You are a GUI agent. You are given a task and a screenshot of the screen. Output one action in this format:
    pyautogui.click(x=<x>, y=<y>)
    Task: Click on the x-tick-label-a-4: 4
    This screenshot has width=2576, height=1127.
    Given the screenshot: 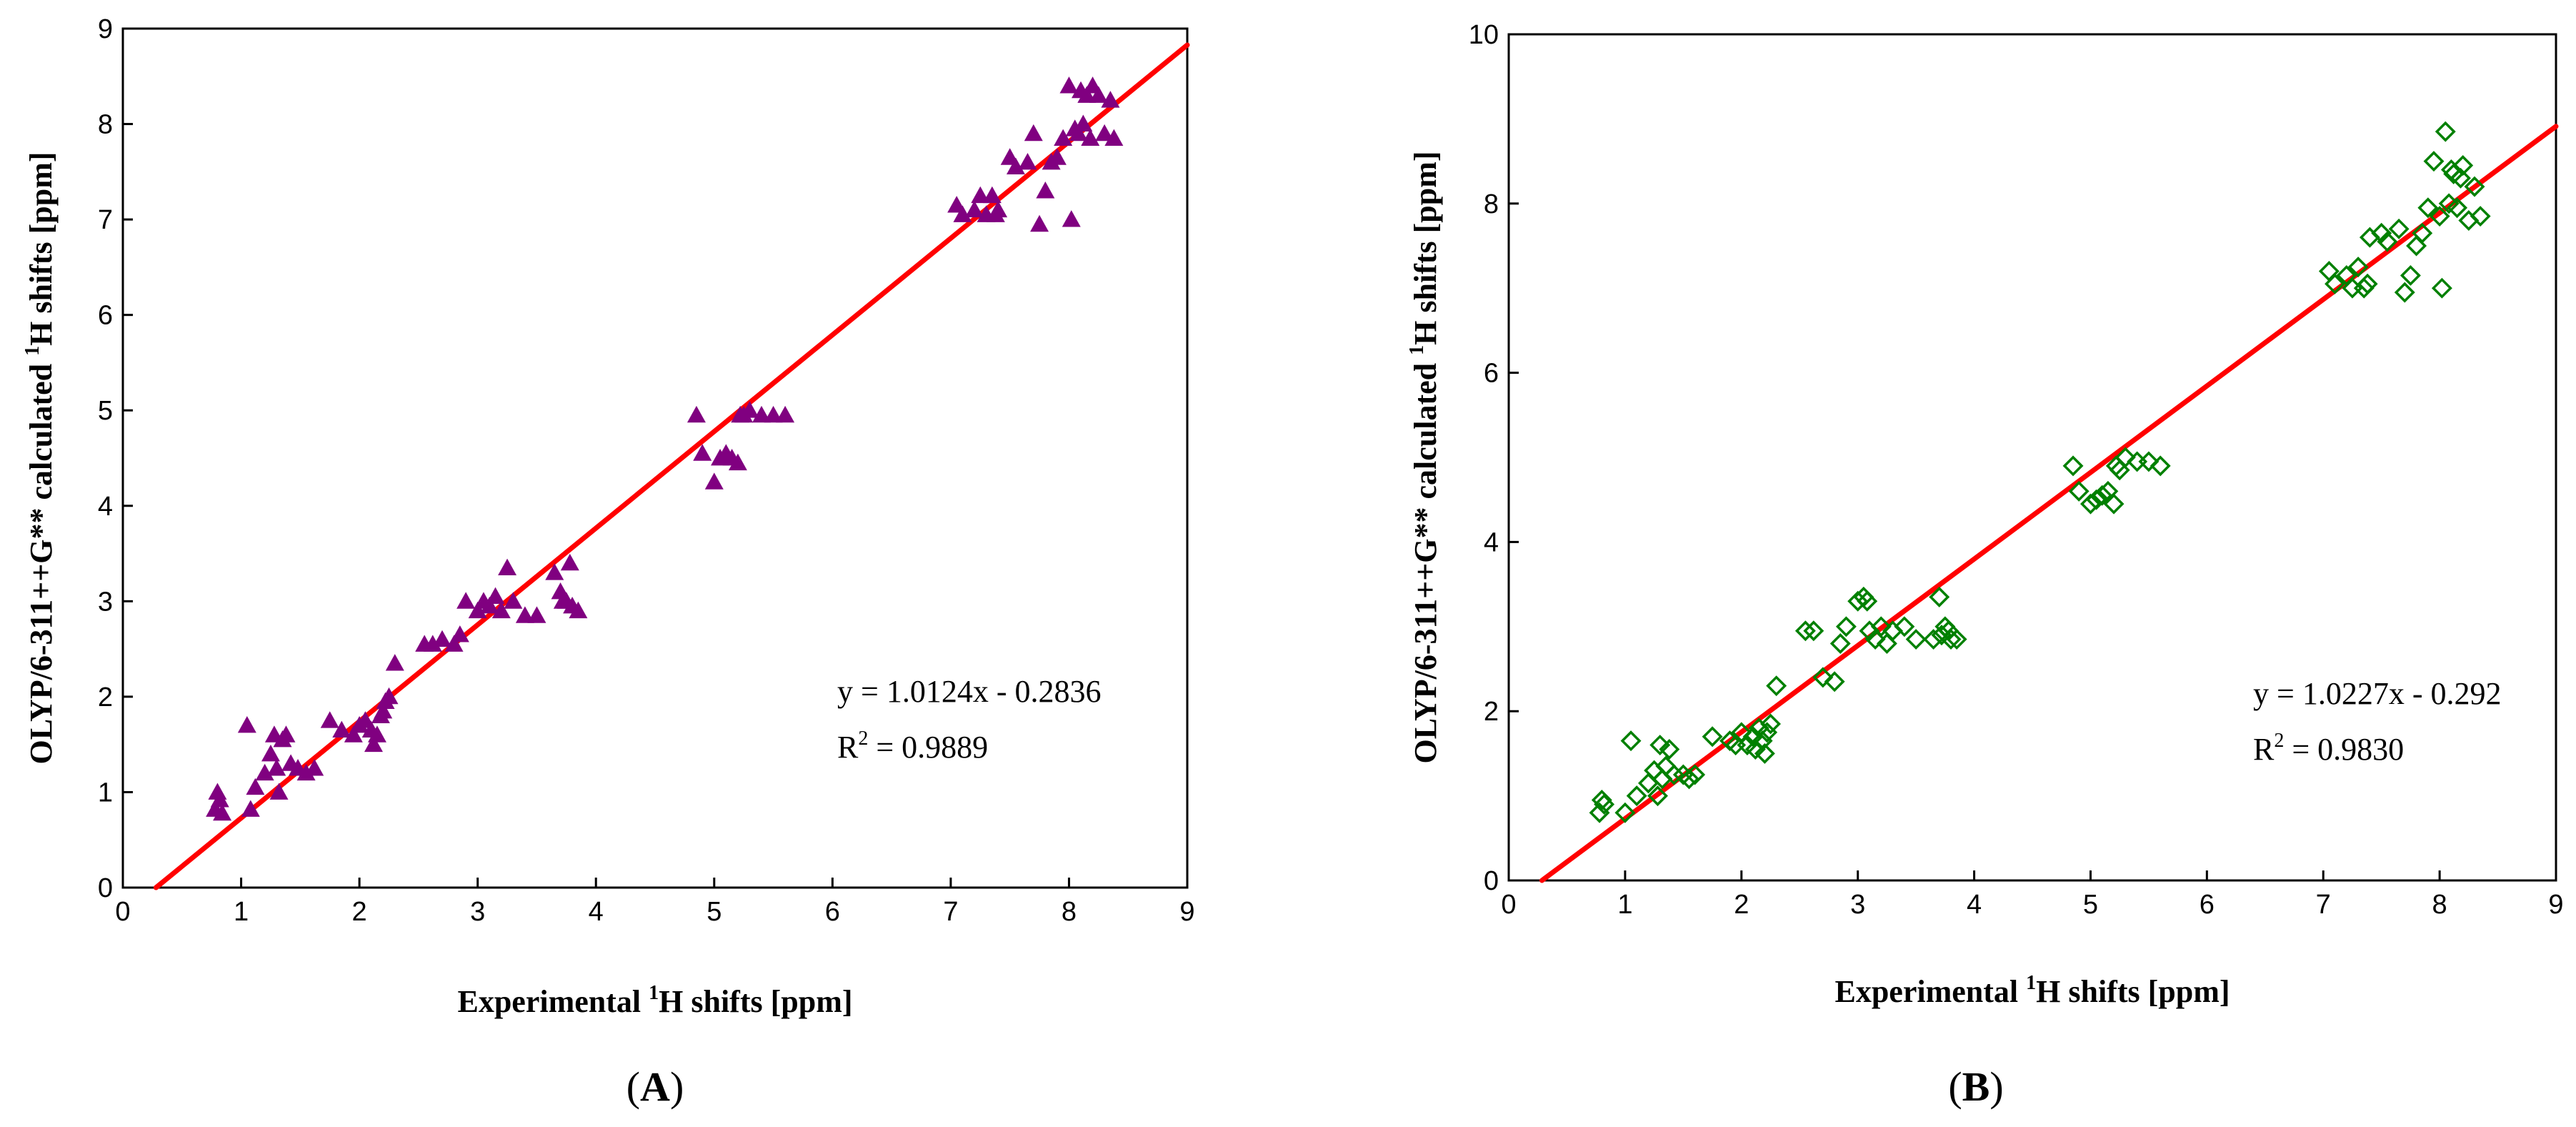 What is the action you would take?
    pyautogui.click(x=597, y=912)
    